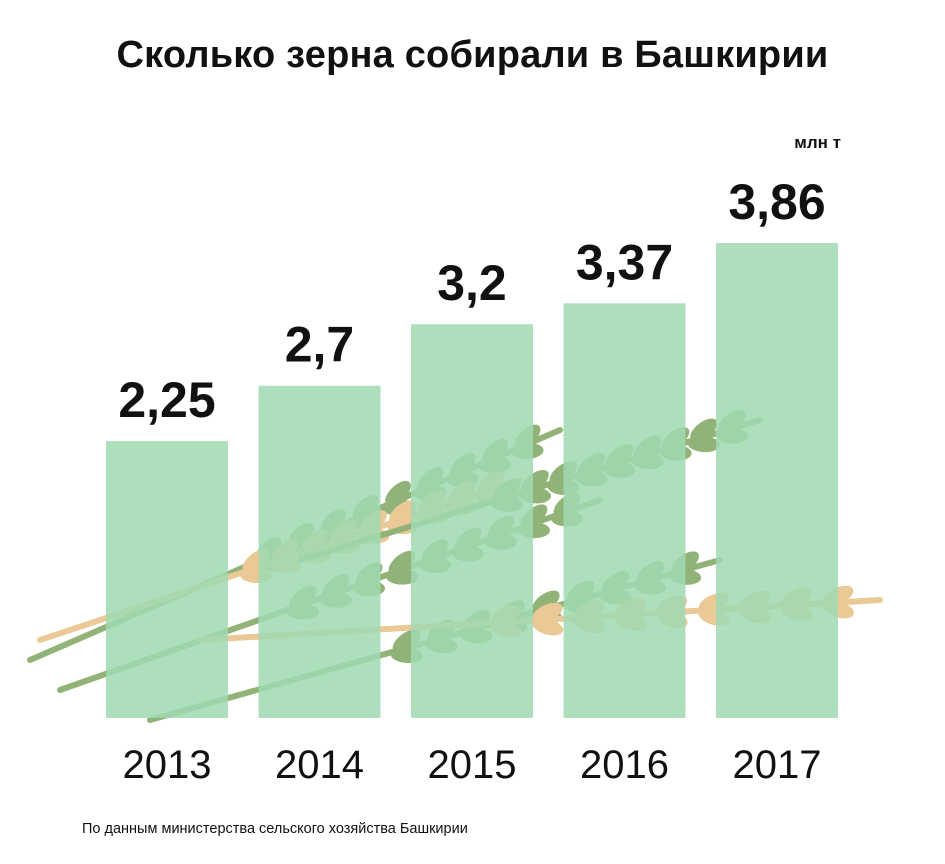 The height and width of the screenshot is (864, 945). What do you see at coordinates (776, 202) in the screenshot?
I see `value-label-2017: 3,86` at bounding box center [776, 202].